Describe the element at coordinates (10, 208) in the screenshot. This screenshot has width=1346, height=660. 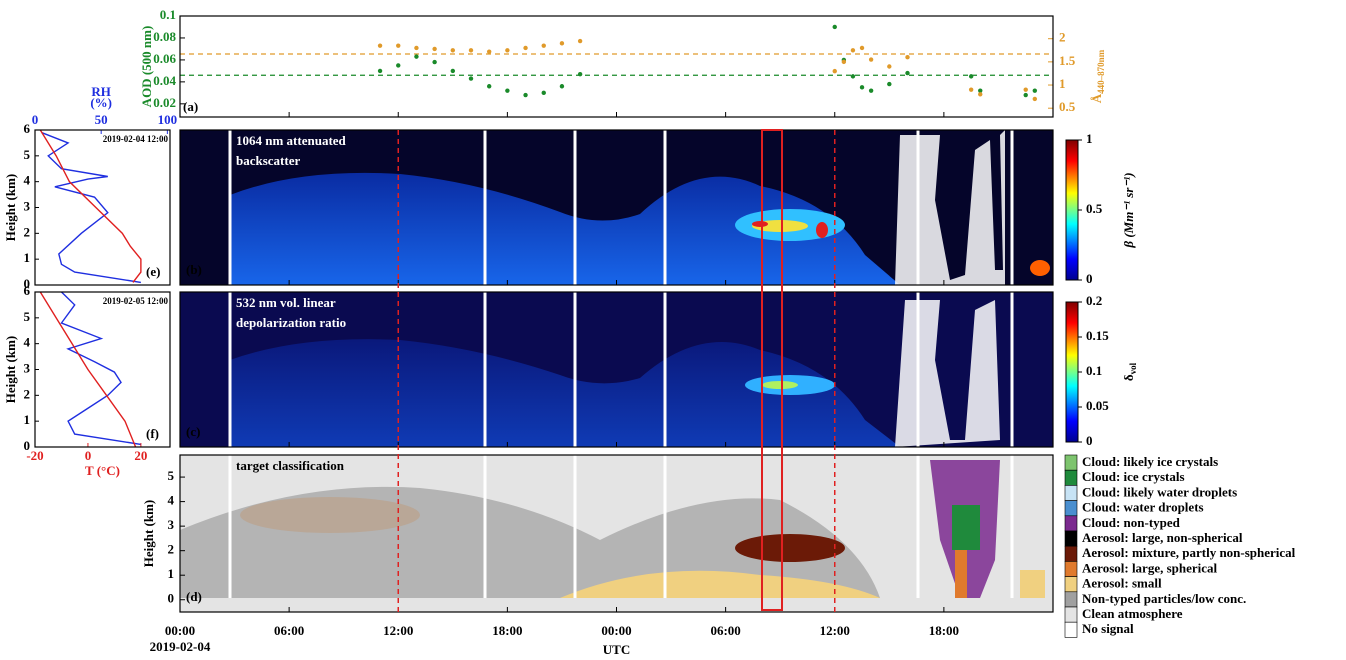
I see `y-axis-label: Height (km)` at that location.